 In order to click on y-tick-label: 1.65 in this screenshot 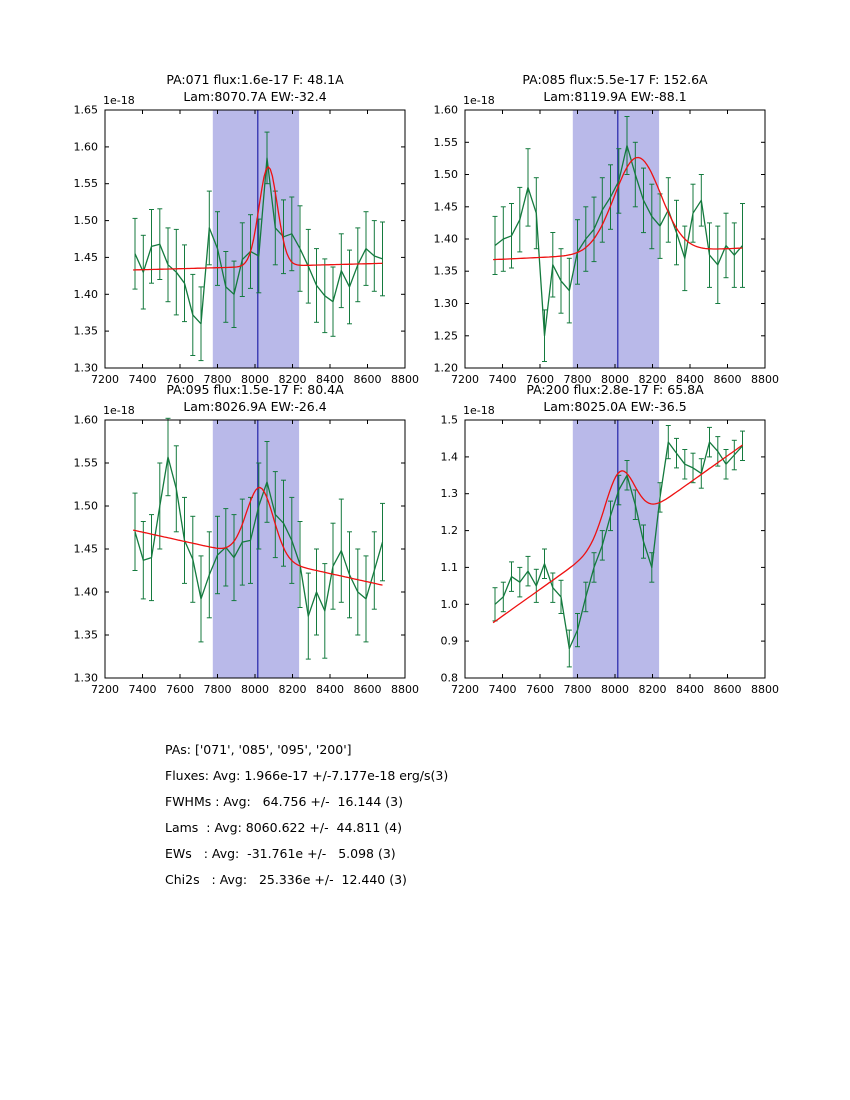, I will do `click(86, 110)`.